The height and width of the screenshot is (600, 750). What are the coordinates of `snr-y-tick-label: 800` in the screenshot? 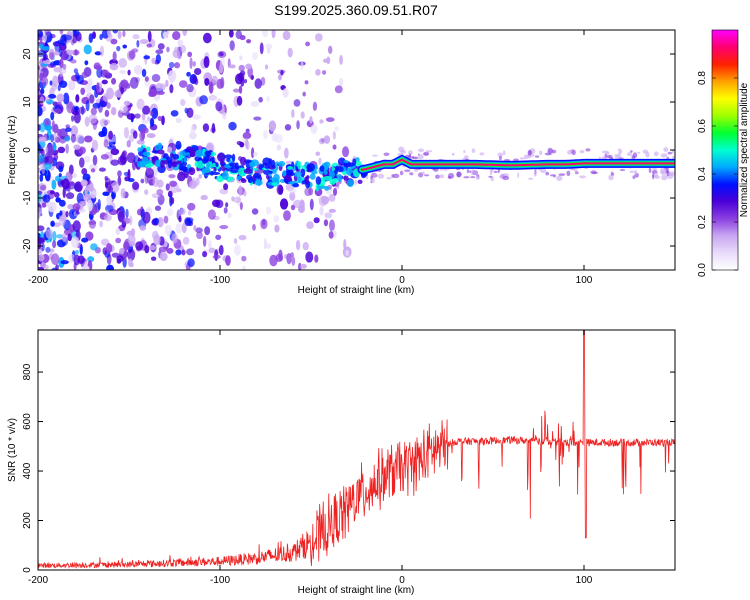 It's located at (27, 371).